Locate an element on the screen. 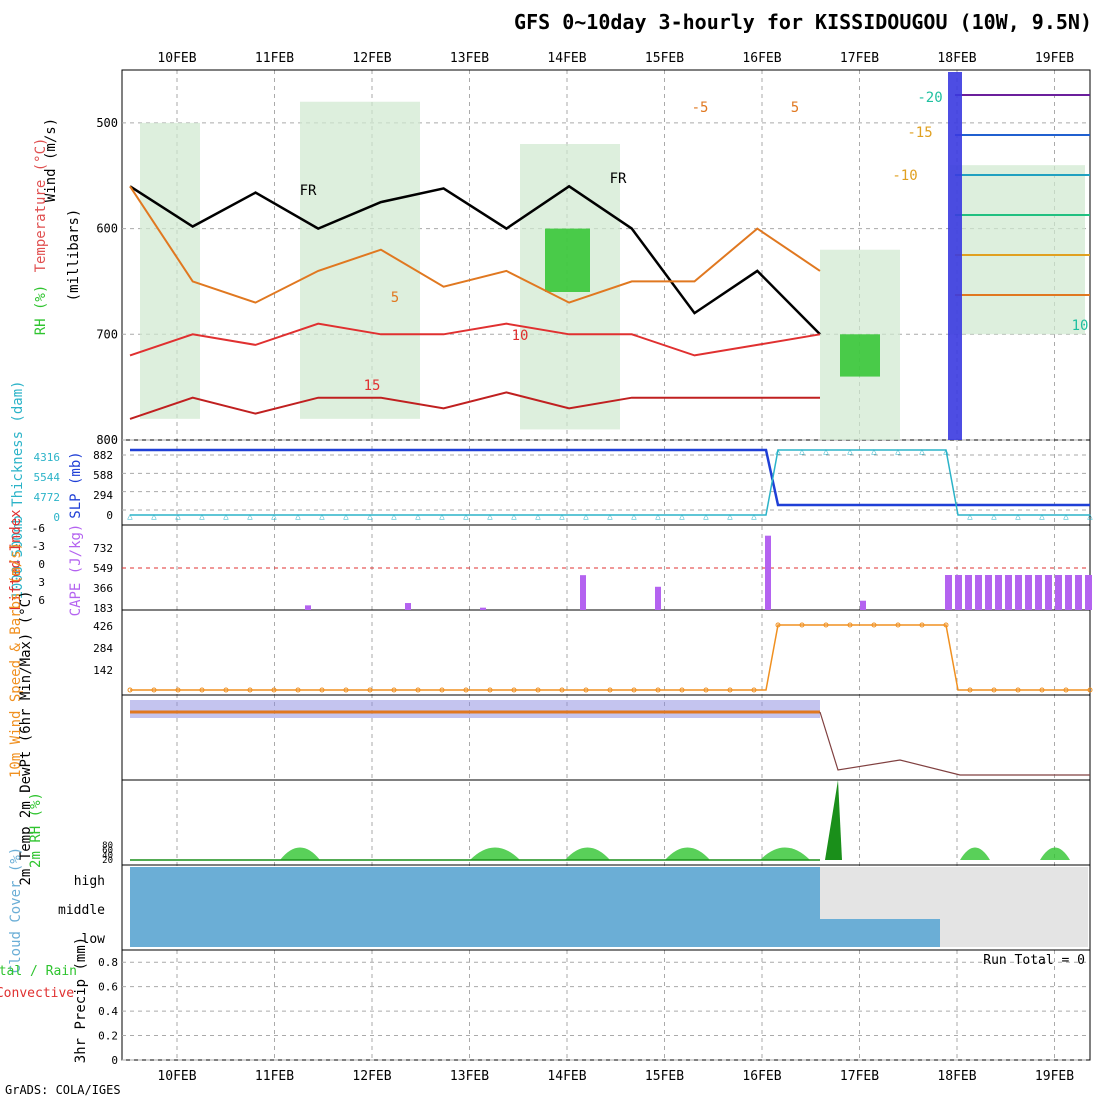 Image resolution: width=1100 pixels, height=1100 pixels. cape-tick: 366 is located at coordinates (103, 588).